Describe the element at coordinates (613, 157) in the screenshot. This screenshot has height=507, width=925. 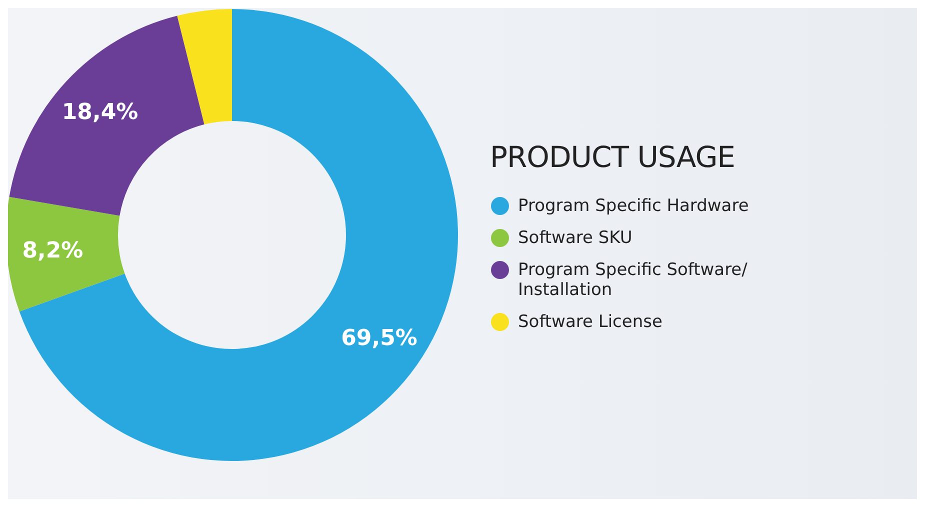
I see `text: PRODUCT USAGE` at that location.